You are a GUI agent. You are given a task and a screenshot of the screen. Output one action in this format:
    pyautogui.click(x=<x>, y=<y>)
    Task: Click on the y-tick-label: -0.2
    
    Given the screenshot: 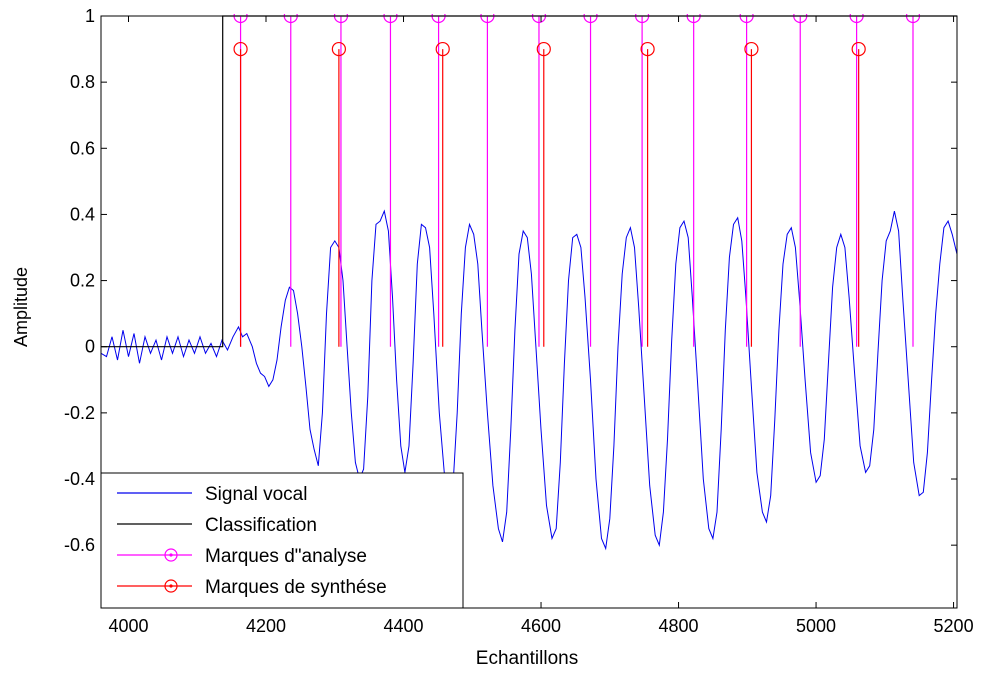 What is the action you would take?
    pyautogui.click(x=79, y=413)
    